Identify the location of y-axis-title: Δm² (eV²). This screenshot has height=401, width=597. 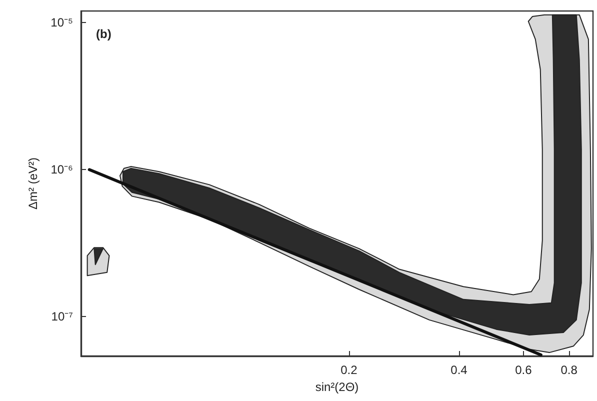
(33, 183).